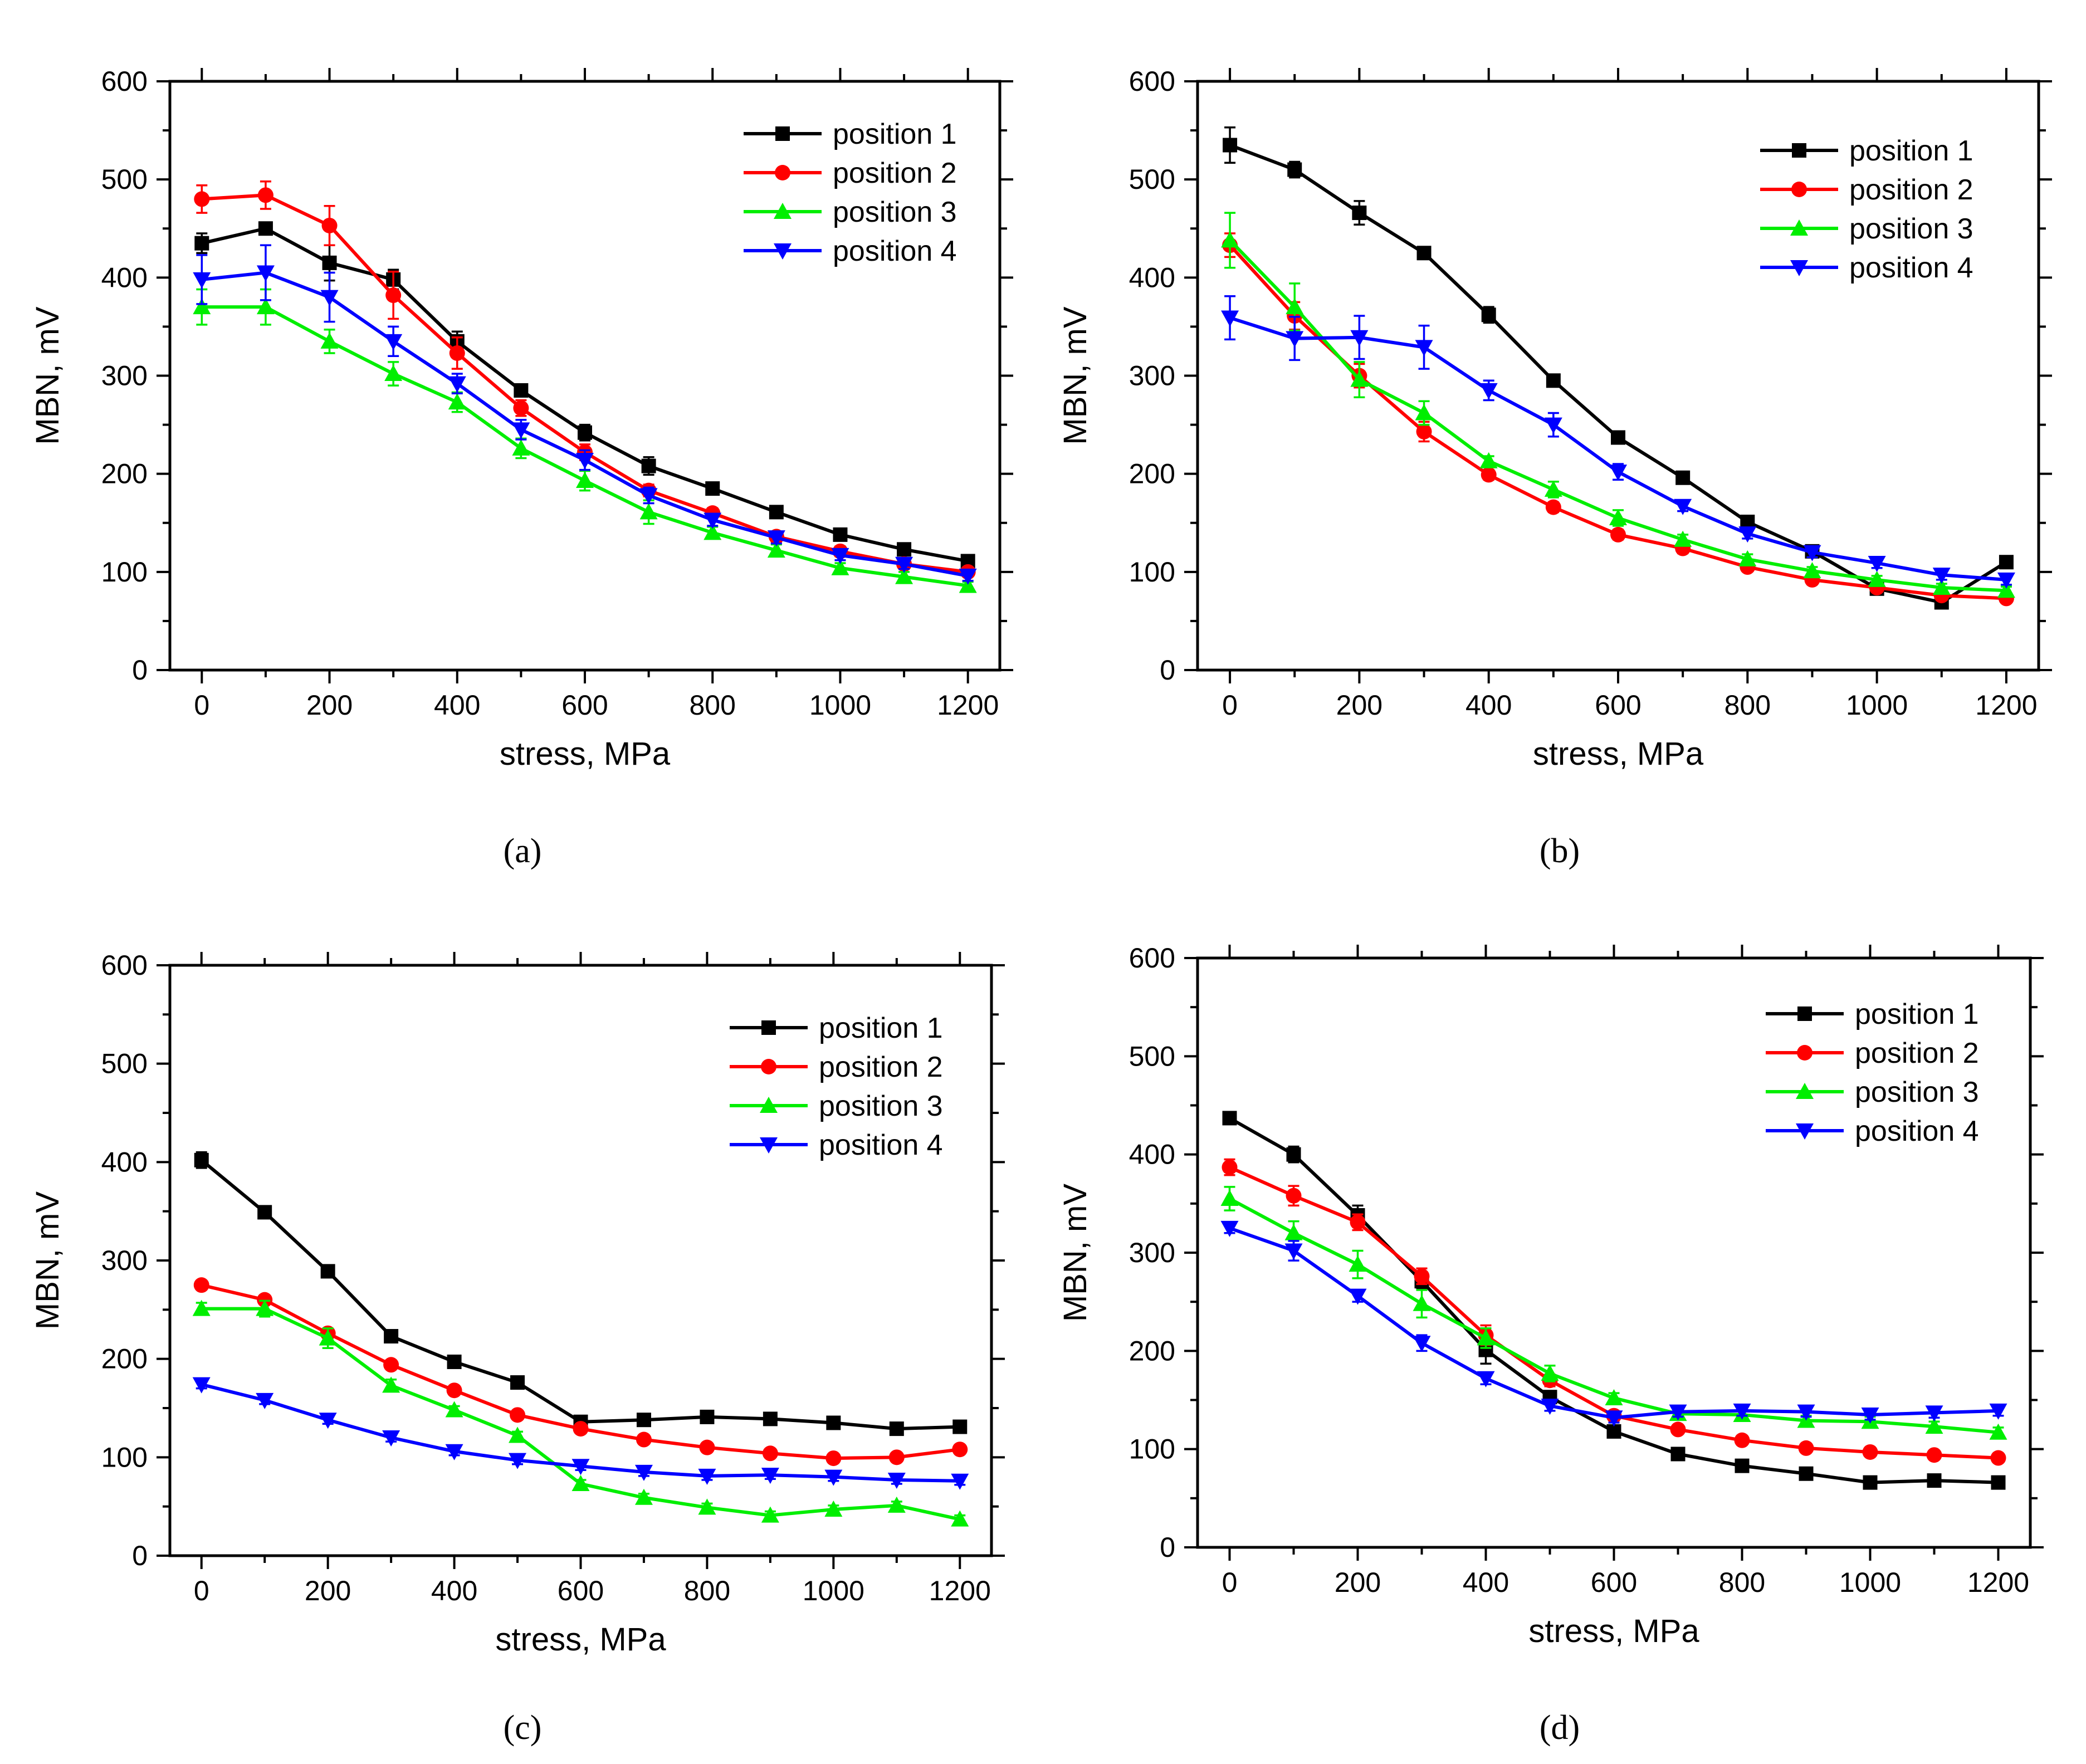  Describe the element at coordinates (124, 1063) in the screenshot. I see `y-tick-label: 500` at that location.